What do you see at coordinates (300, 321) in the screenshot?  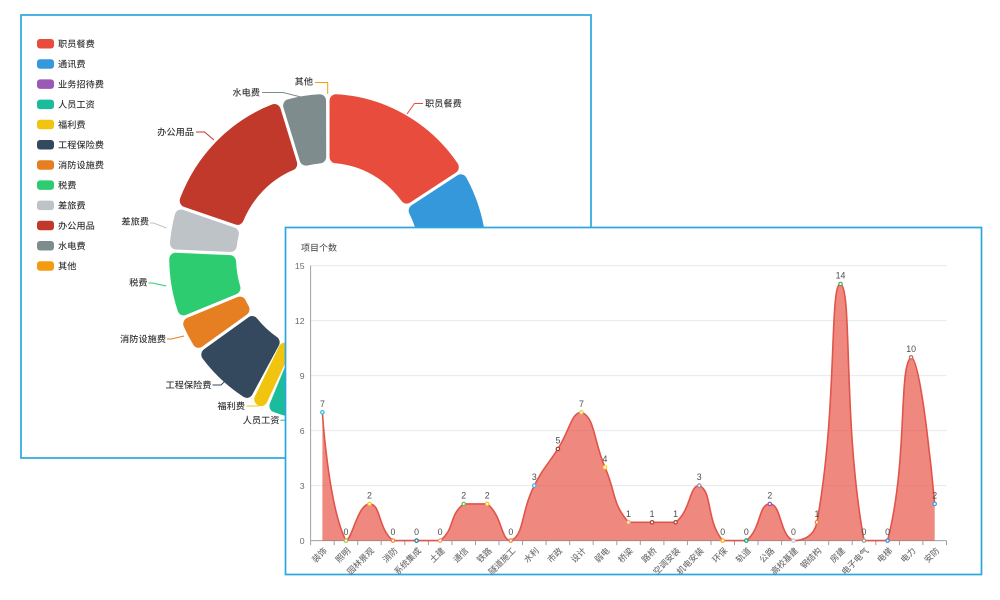 I see `svg-text: 12` at bounding box center [300, 321].